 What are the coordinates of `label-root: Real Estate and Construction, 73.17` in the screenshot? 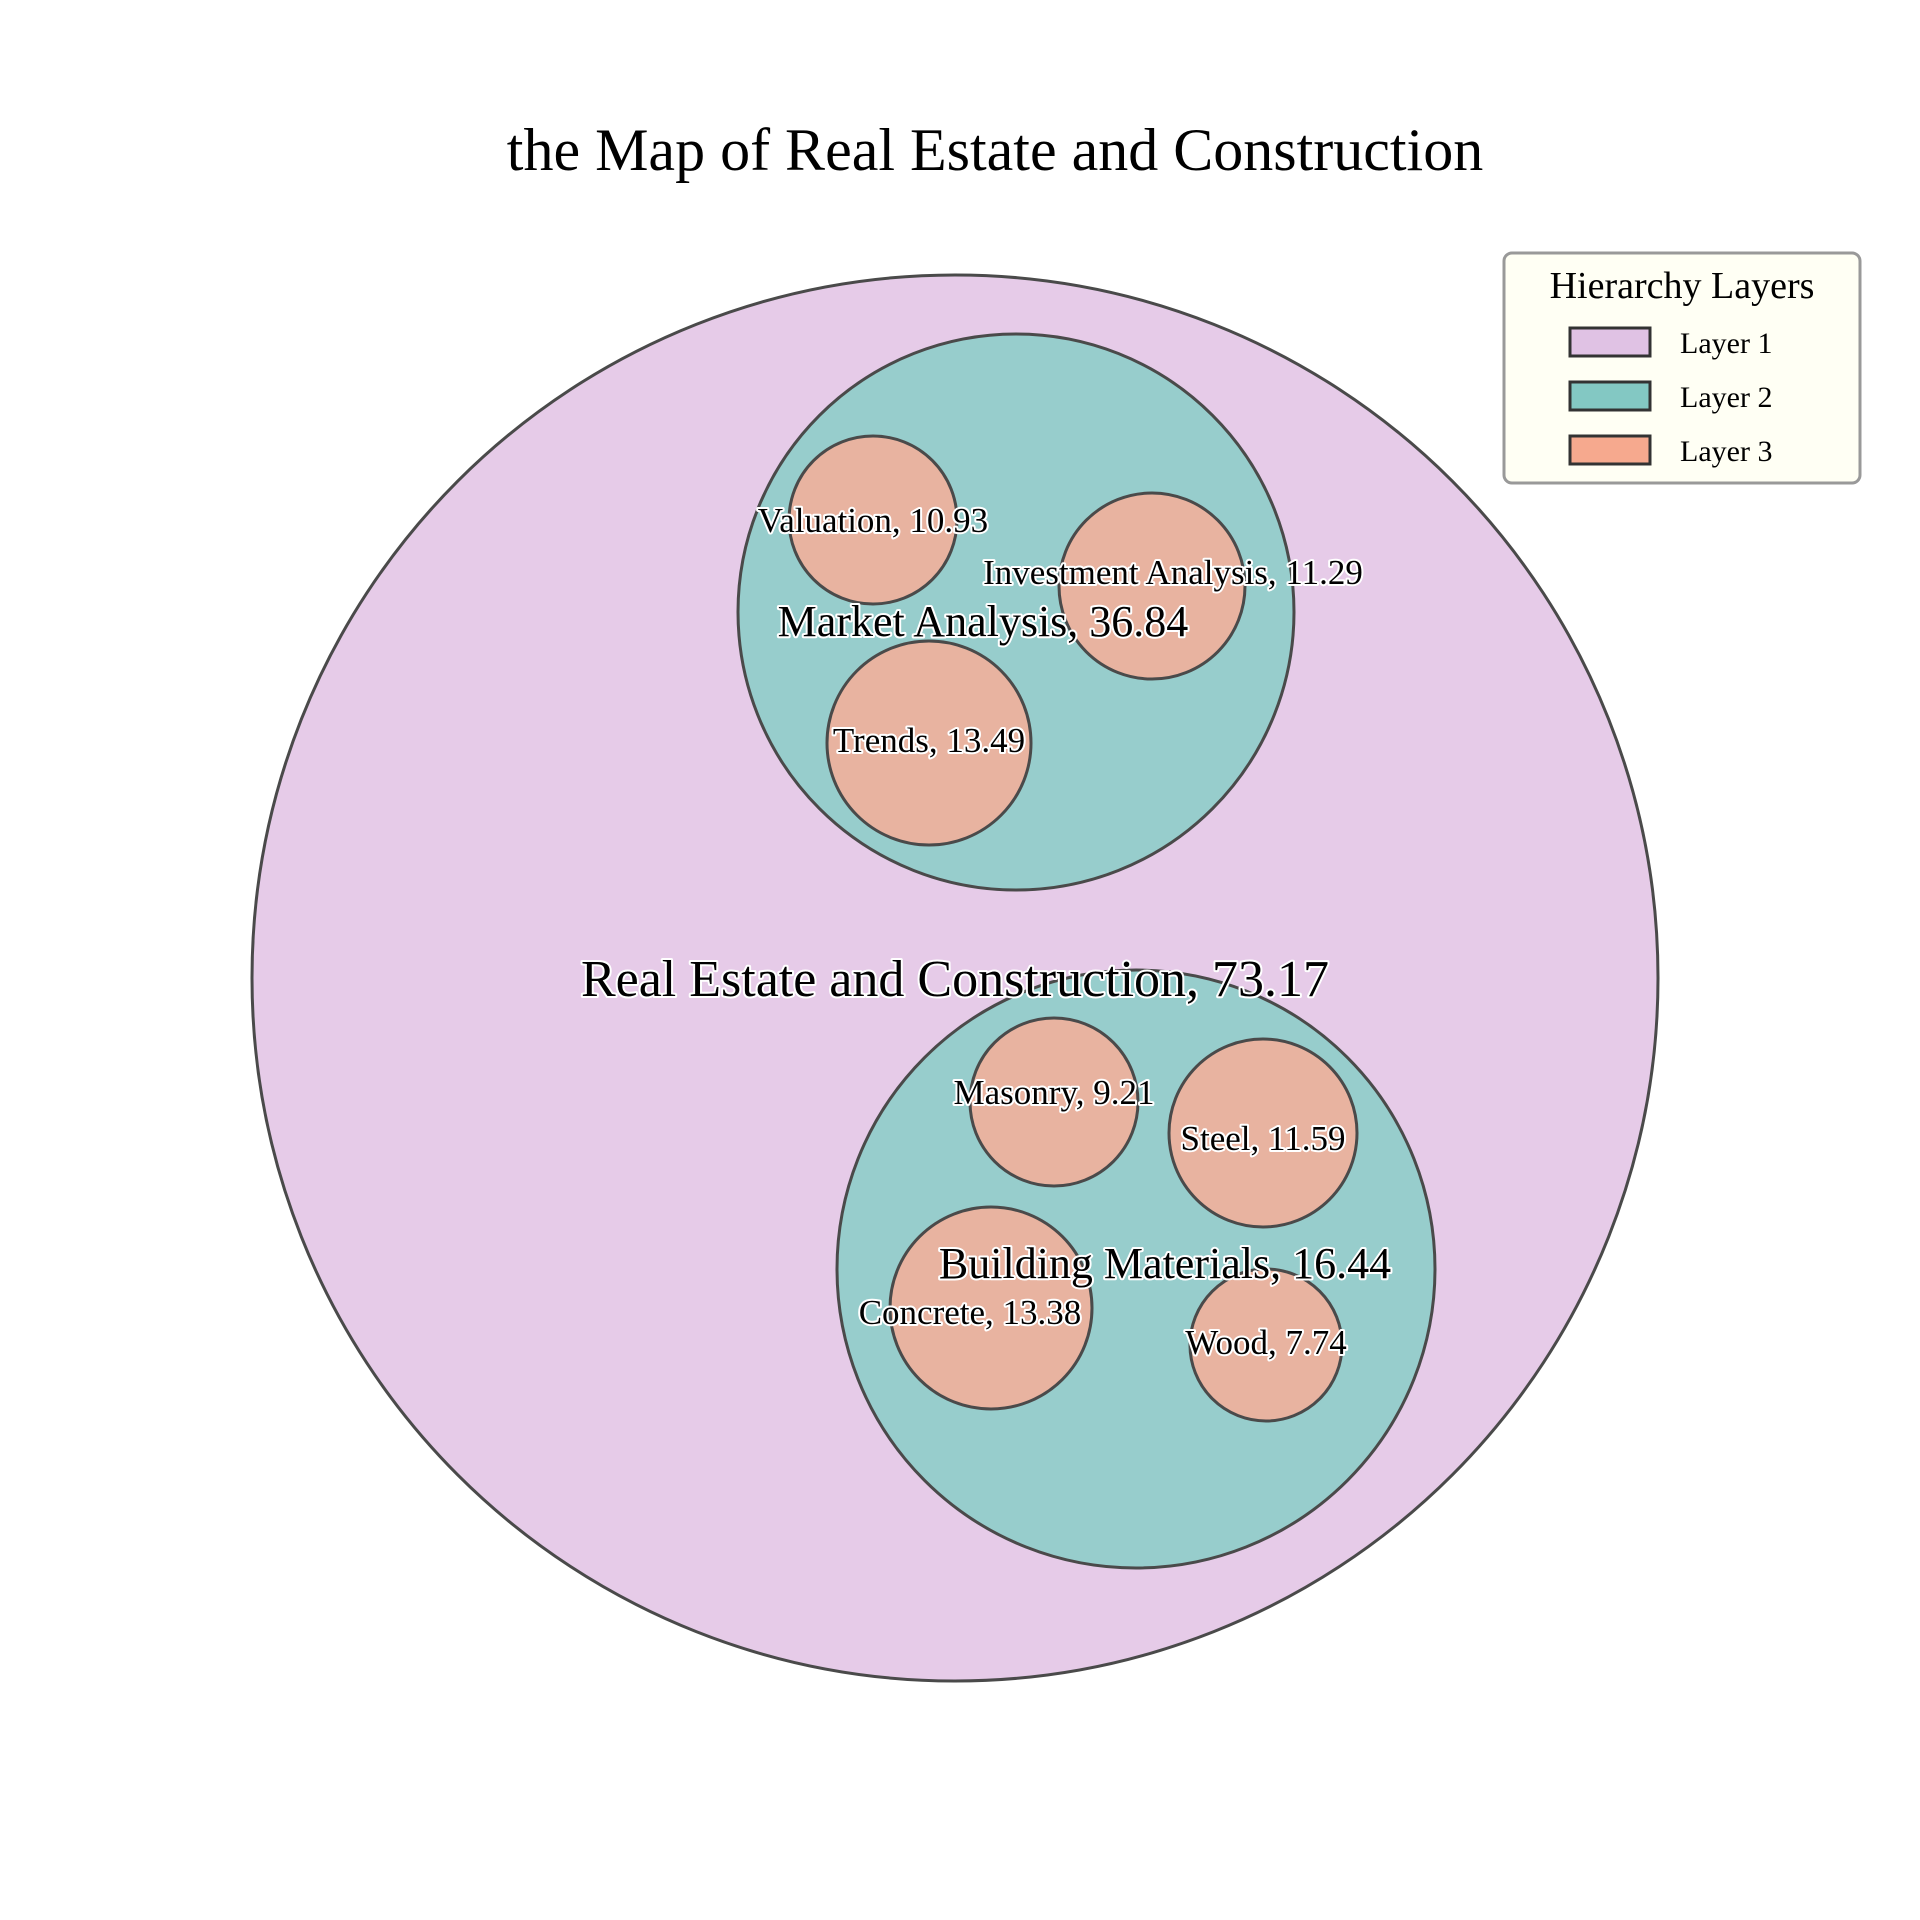 It's located at (955, 979).